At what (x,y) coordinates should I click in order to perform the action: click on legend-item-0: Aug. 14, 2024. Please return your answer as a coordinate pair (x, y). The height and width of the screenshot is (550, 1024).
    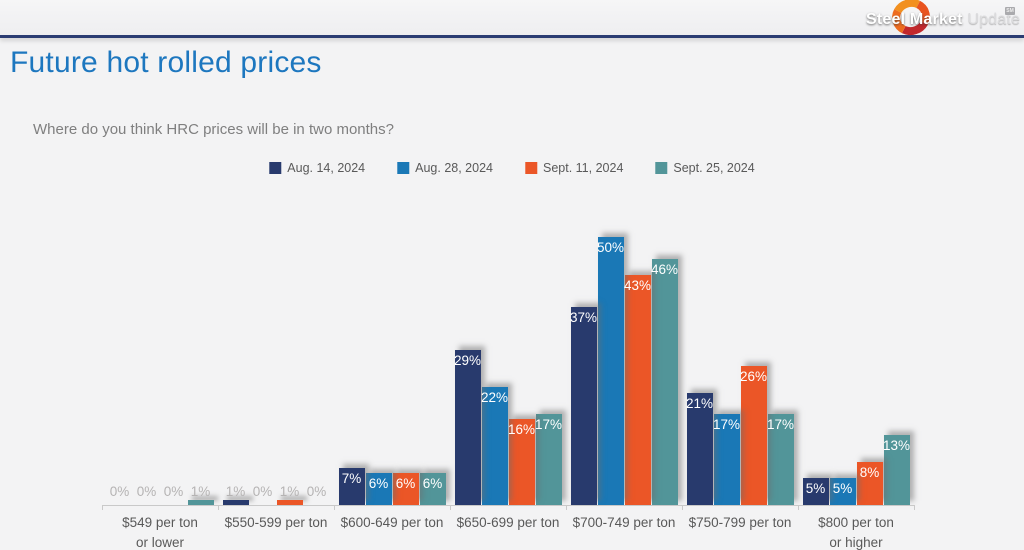
    Looking at the image, I should click on (317, 168).